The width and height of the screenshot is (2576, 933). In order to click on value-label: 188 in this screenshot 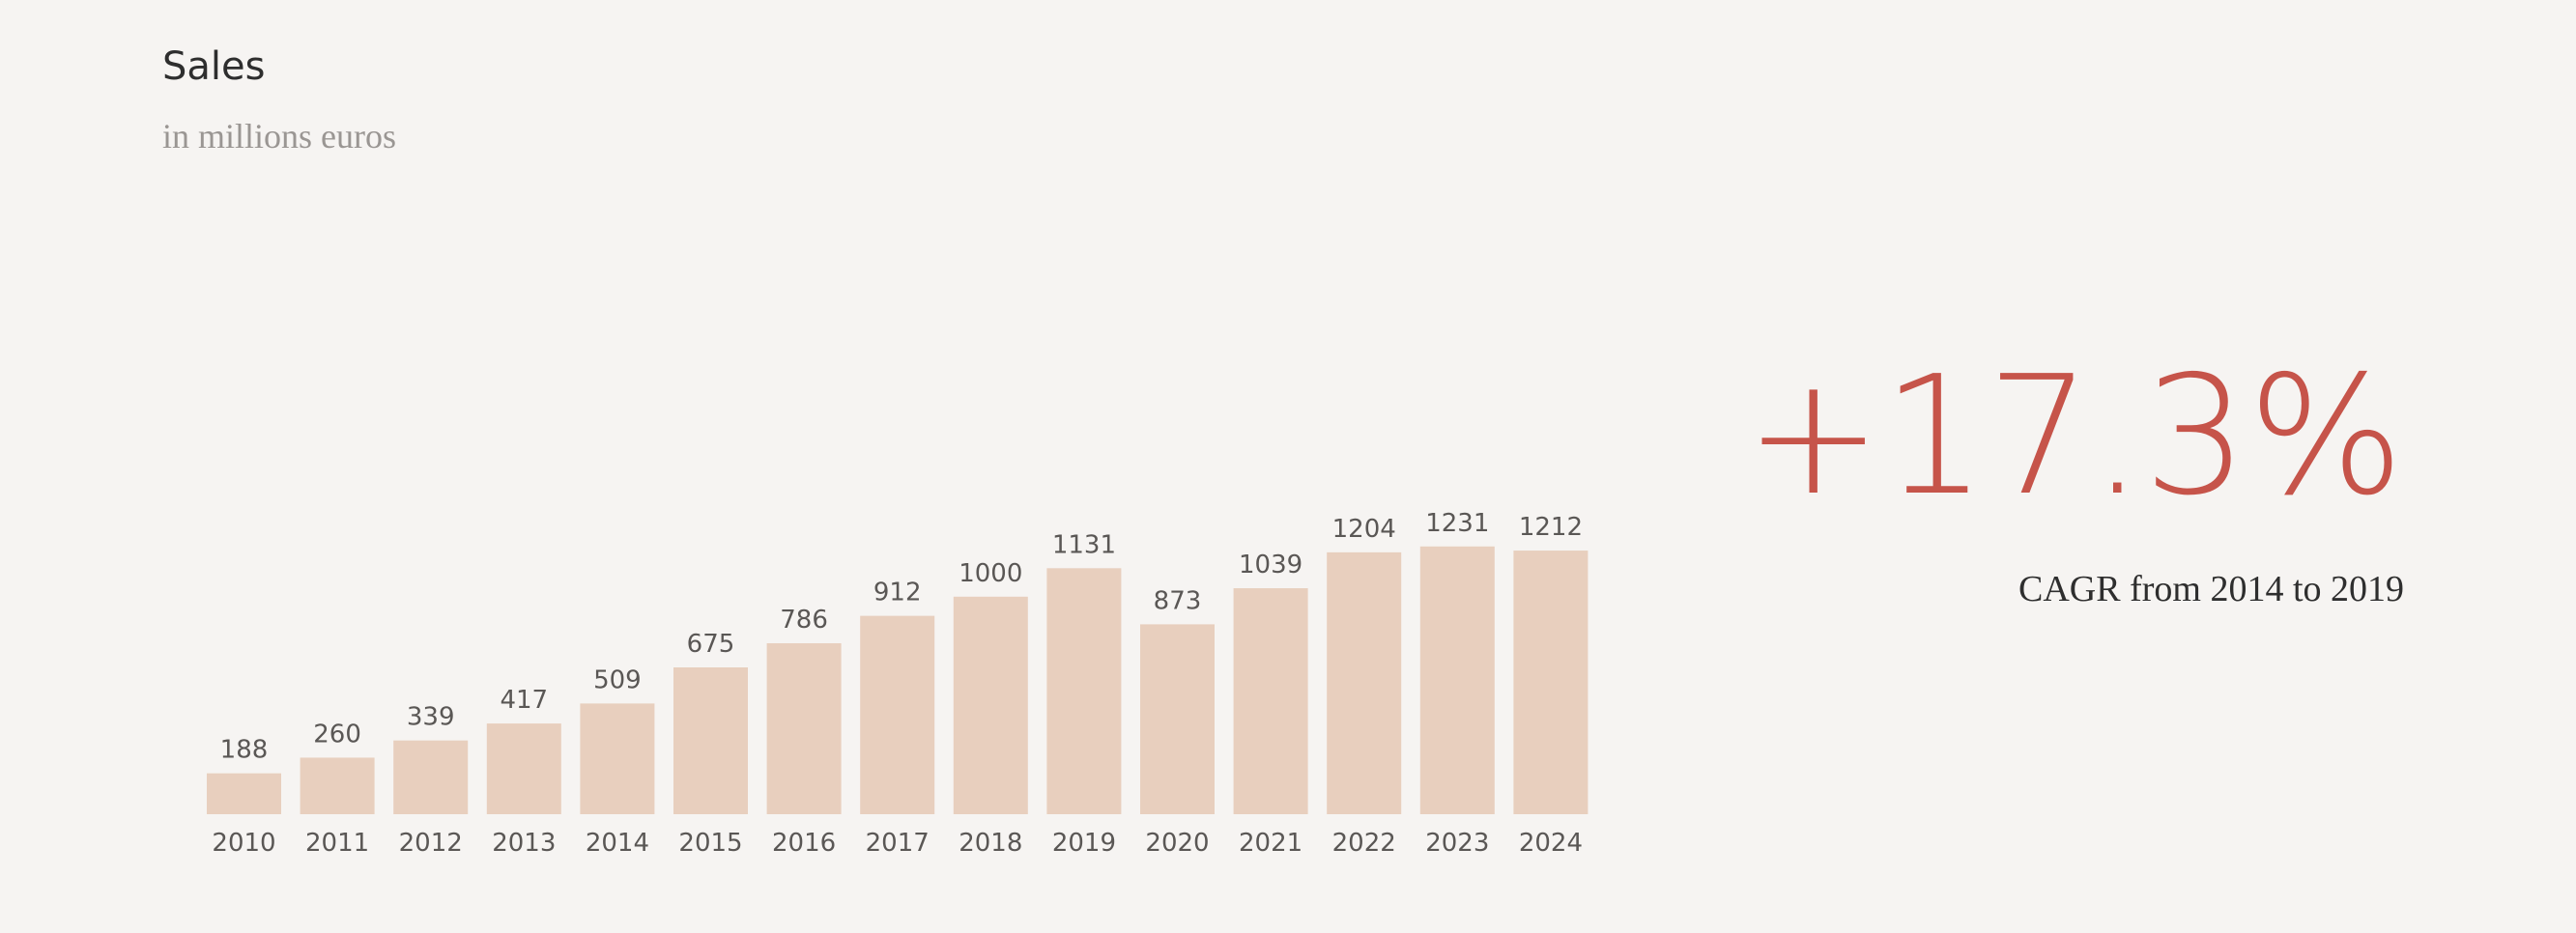, I will do `click(245, 750)`.